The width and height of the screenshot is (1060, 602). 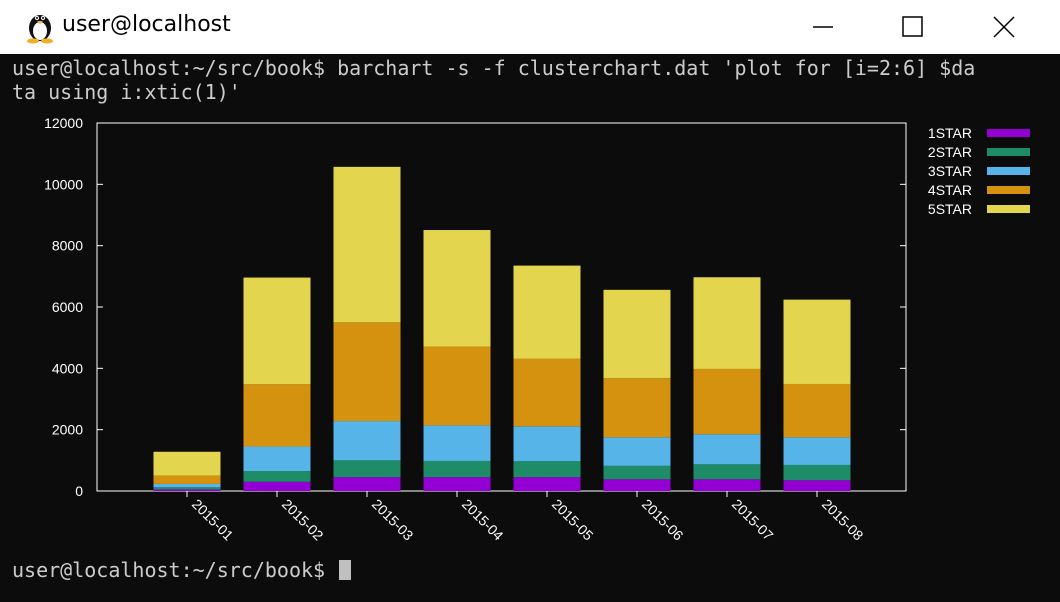 What do you see at coordinates (663, 520) in the screenshot?
I see `x-tick-label: 2015-06` at bounding box center [663, 520].